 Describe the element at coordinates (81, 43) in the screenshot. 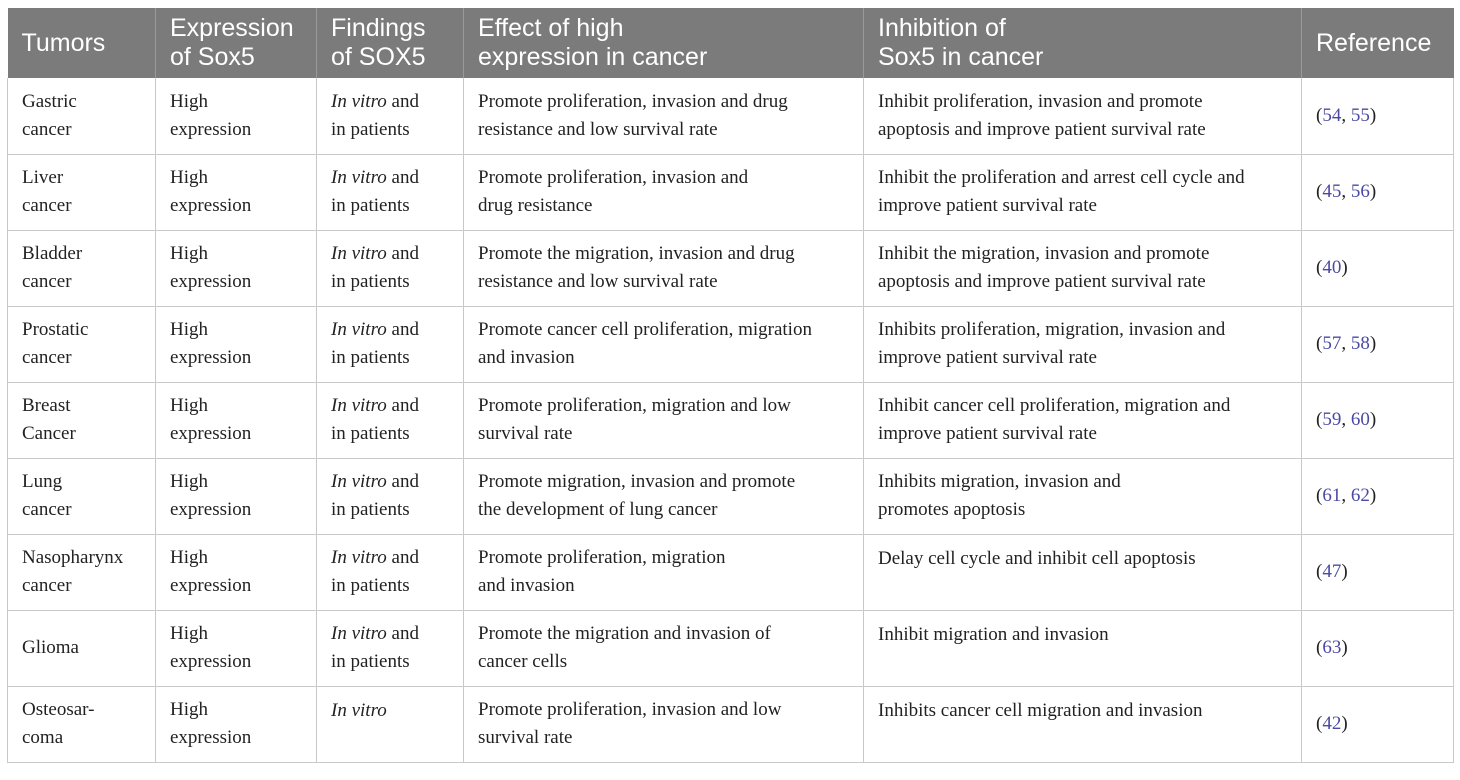

I see `header-tumors: Tumors` at that location.